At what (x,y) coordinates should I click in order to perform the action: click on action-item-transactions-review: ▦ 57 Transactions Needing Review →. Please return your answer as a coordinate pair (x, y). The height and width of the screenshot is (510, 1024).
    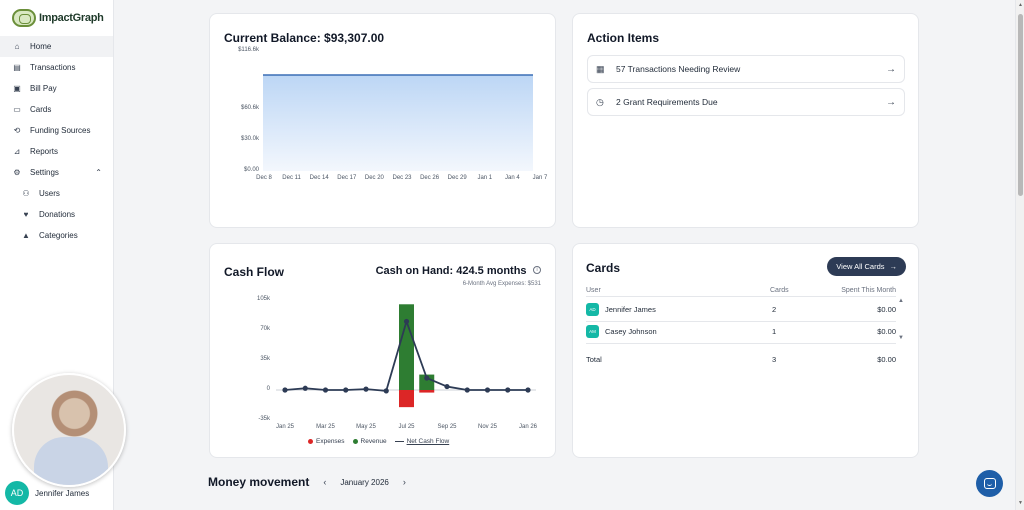
    Looking at the image, I should click on (746, 69).